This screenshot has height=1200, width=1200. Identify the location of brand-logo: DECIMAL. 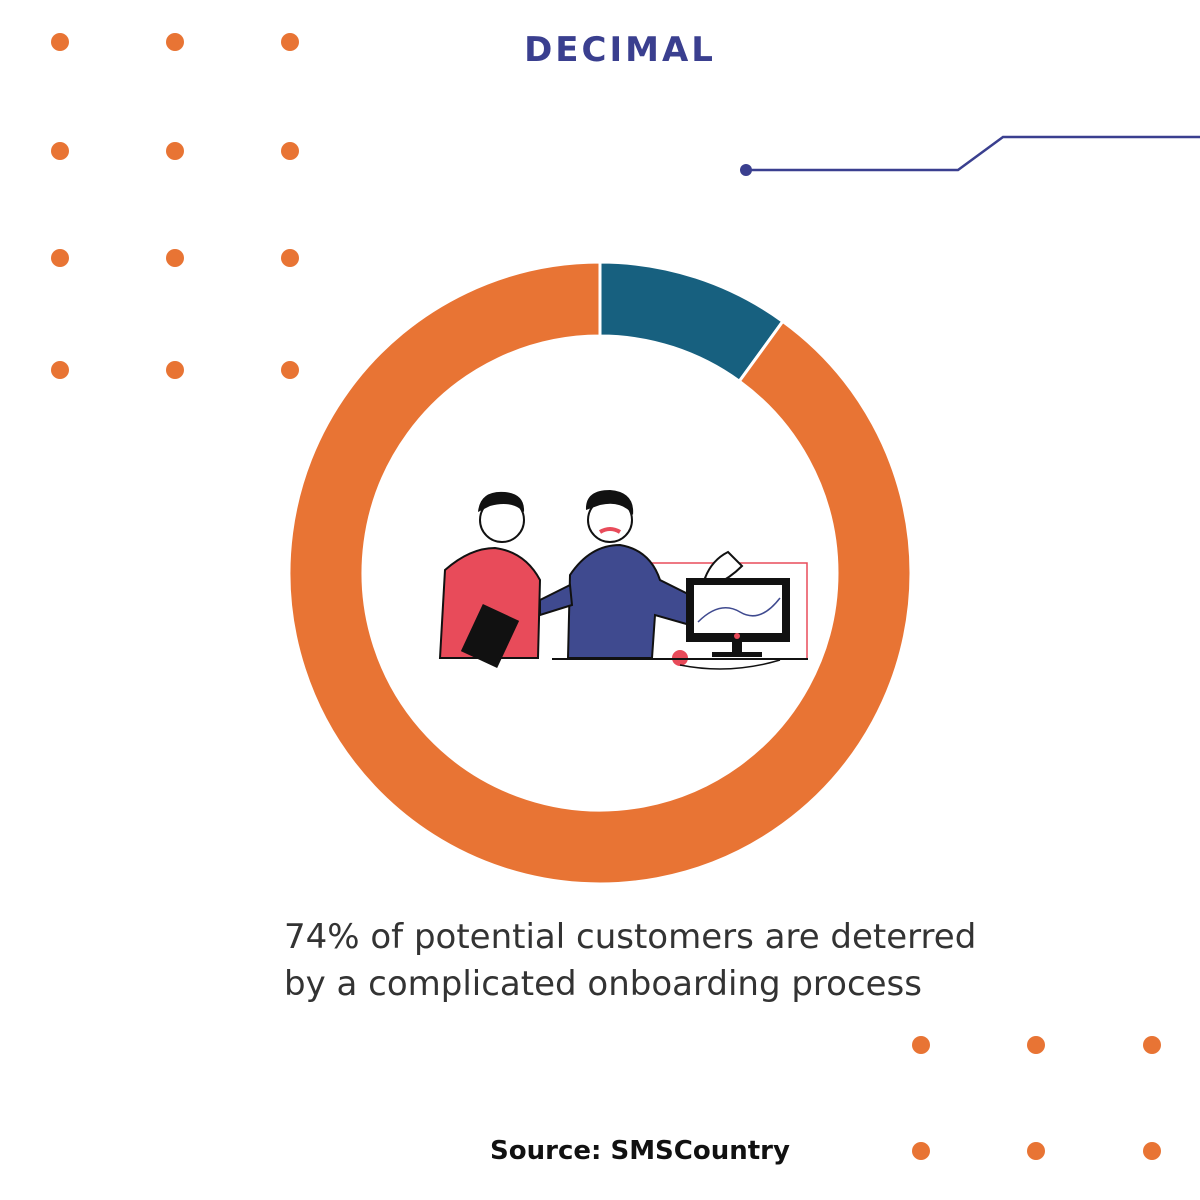
(620, 50).